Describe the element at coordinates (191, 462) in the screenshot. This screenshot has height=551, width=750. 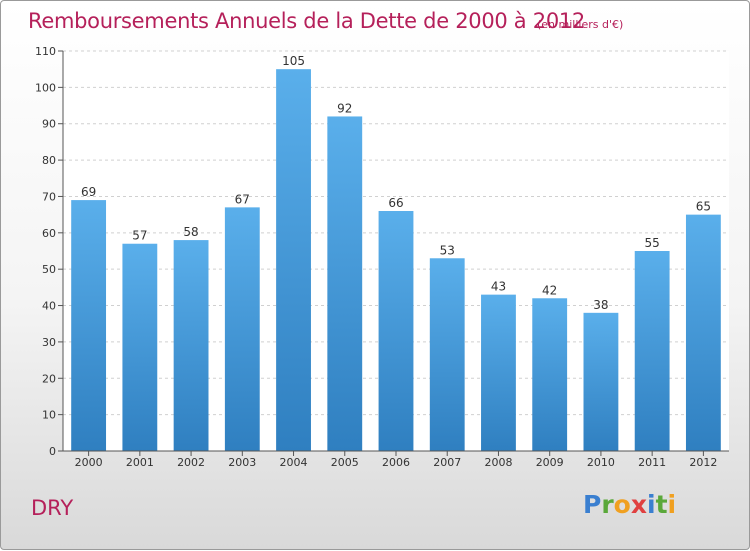
I see `x-tick-label-2002: 2002` at that location.